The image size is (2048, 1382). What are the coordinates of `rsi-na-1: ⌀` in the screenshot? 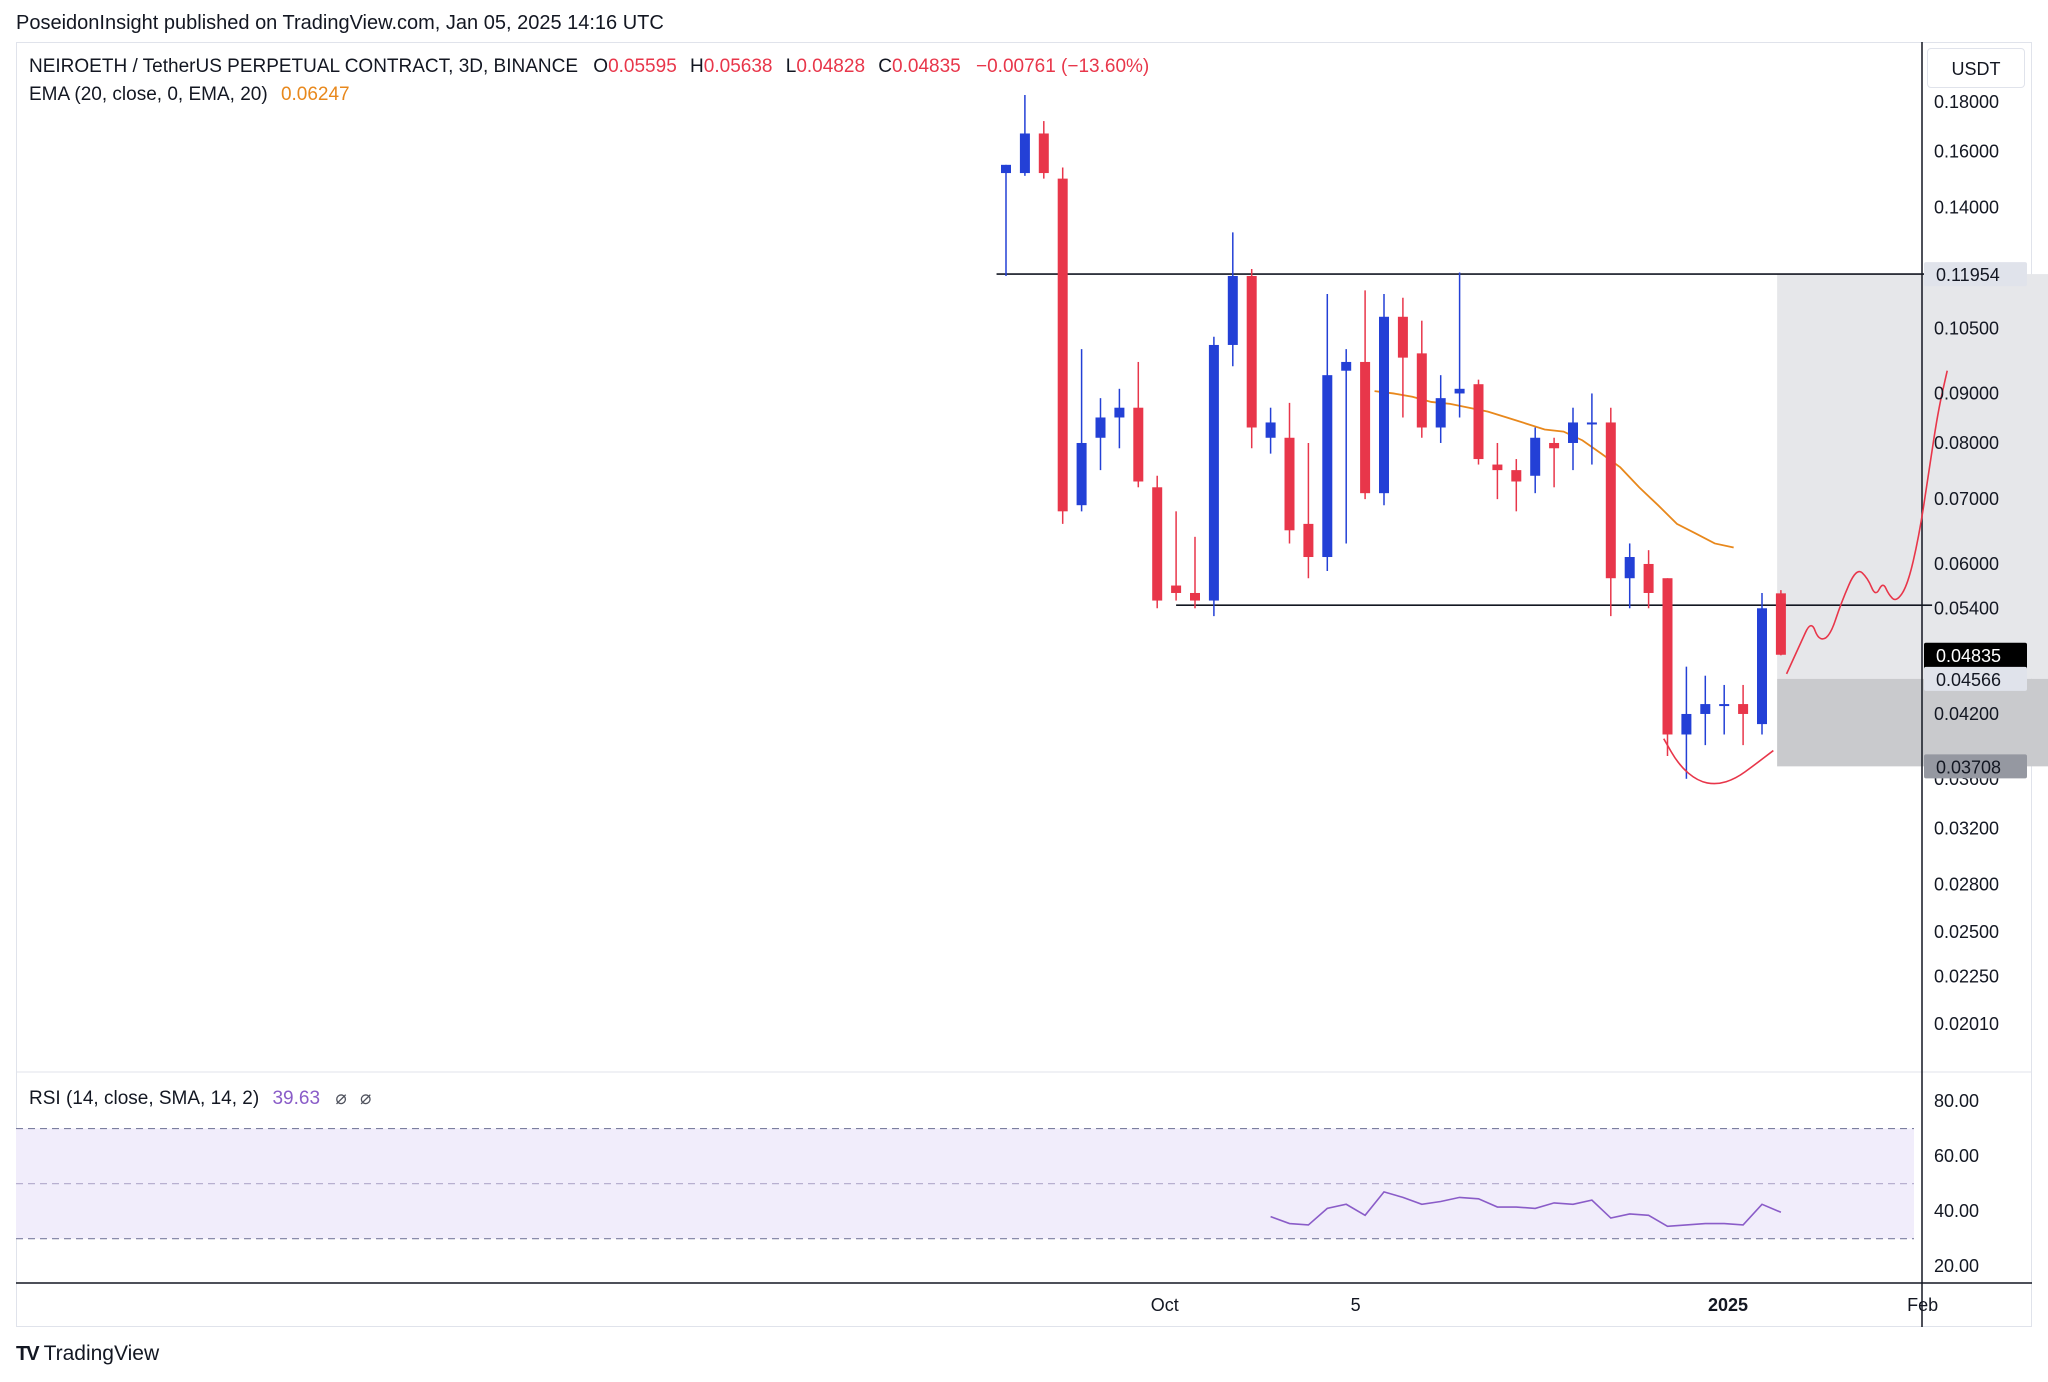 It's located at (341, 1098).